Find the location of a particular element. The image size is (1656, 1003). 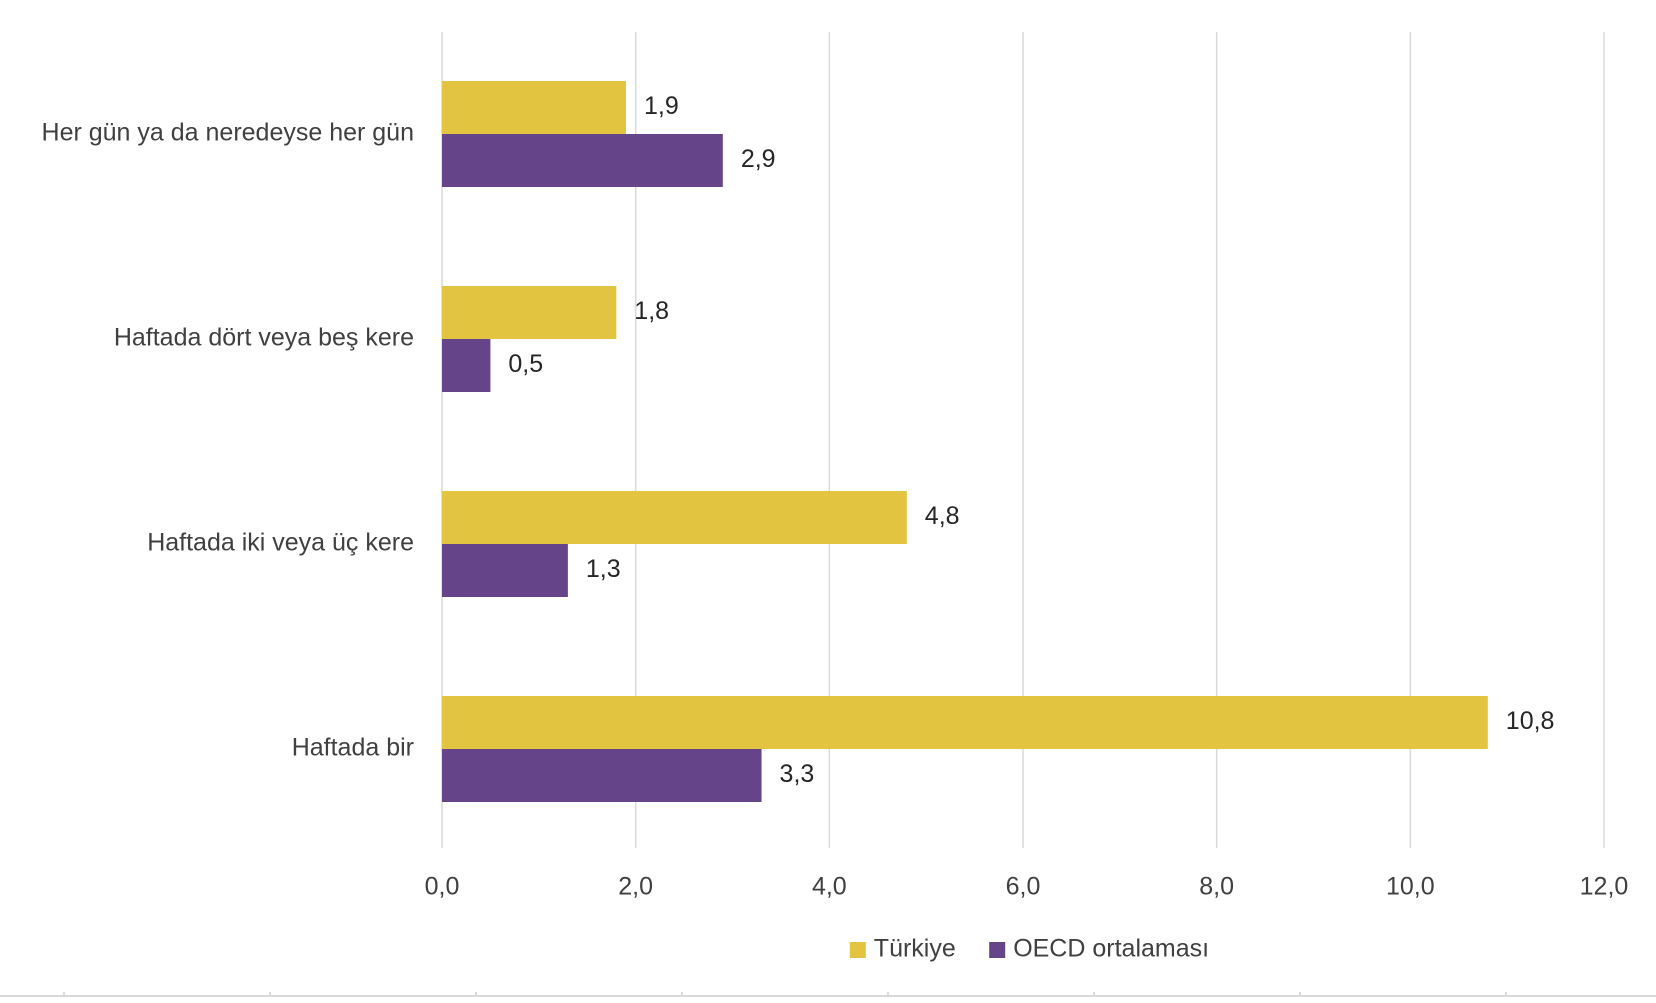

x-tick-label: 6,0 is located at coordinates (1023, 887).